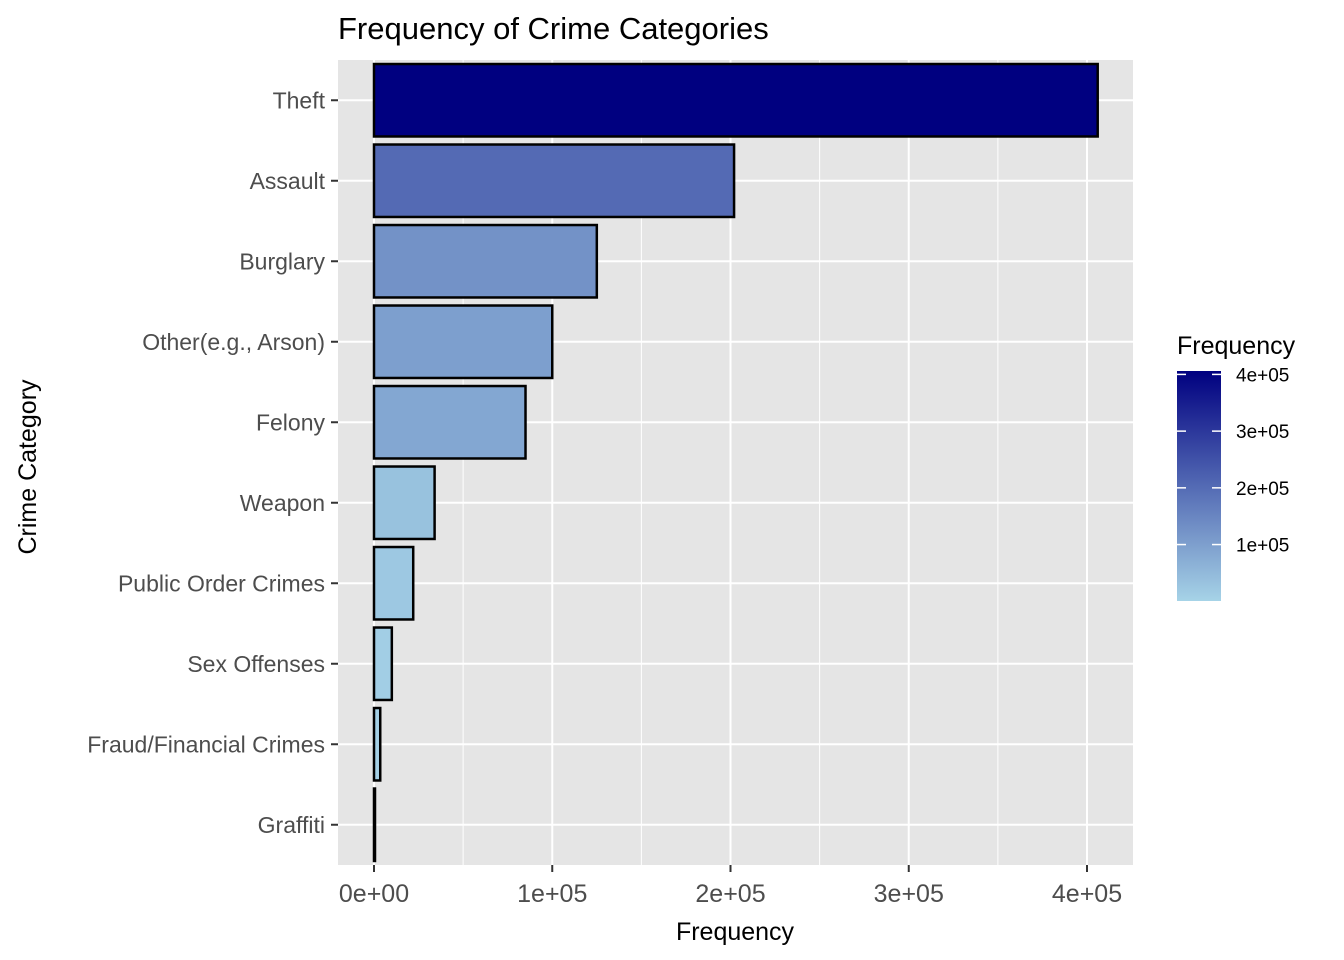  What do you see at coordinates (288, 181) in the screenshot?
I see `y-tick-label: Assault` at bounding box center [288, 181].